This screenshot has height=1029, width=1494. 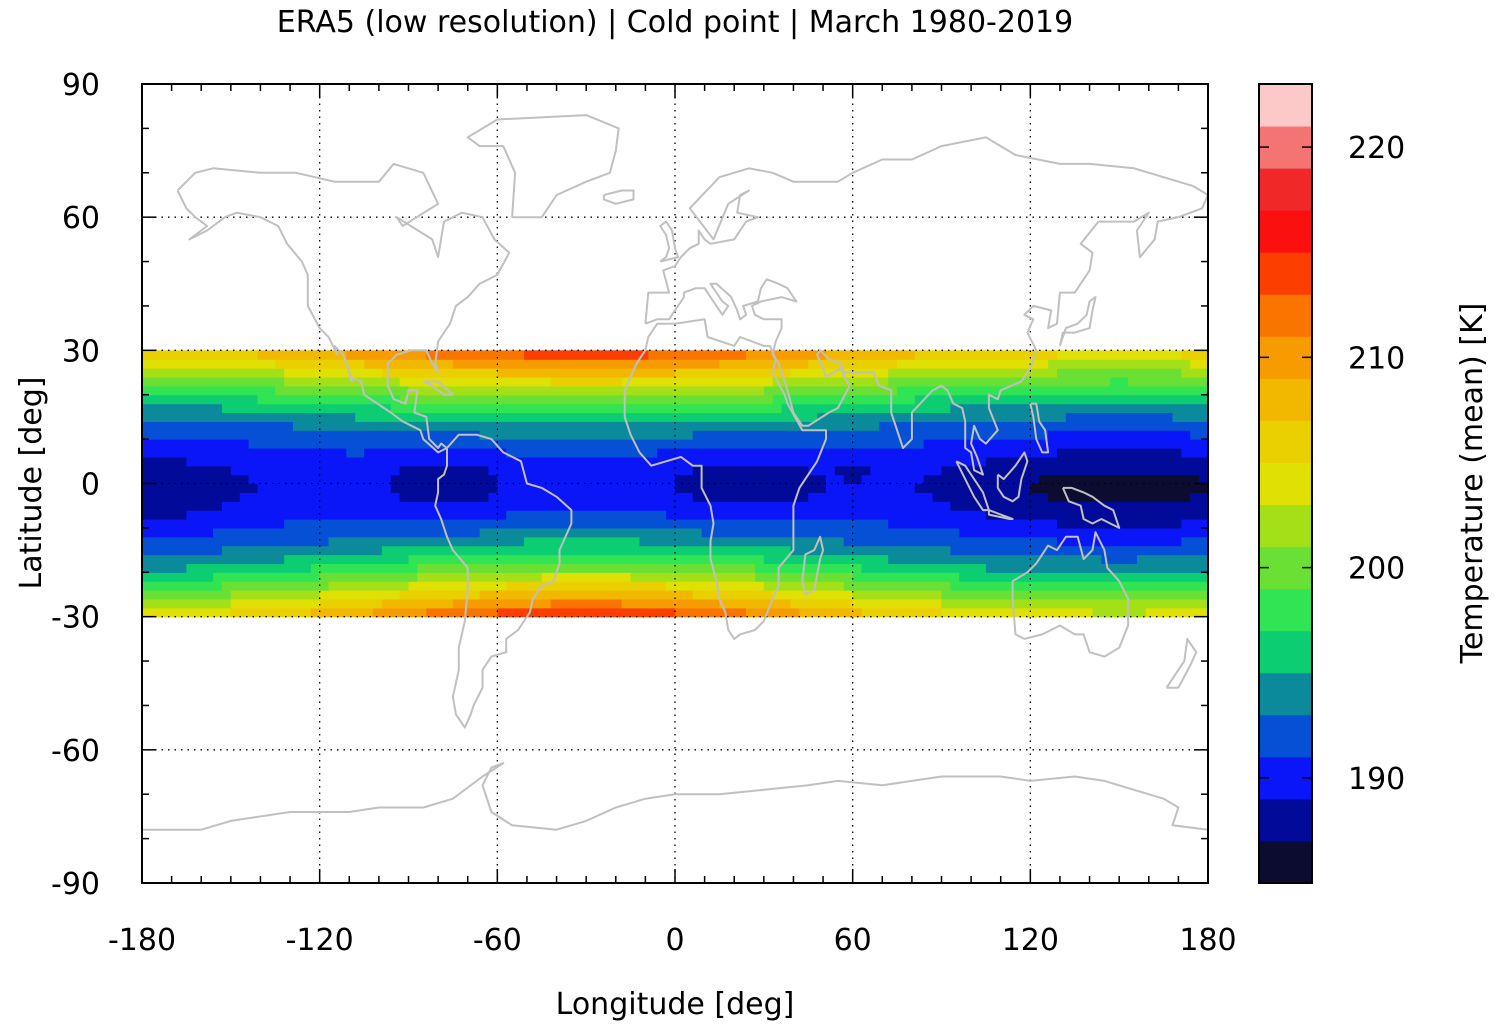 What do you see at coordinates (1376, 779) in the screenshot?
I see `colorbar-tick-label: 190` at bounding box center [1376, 779].